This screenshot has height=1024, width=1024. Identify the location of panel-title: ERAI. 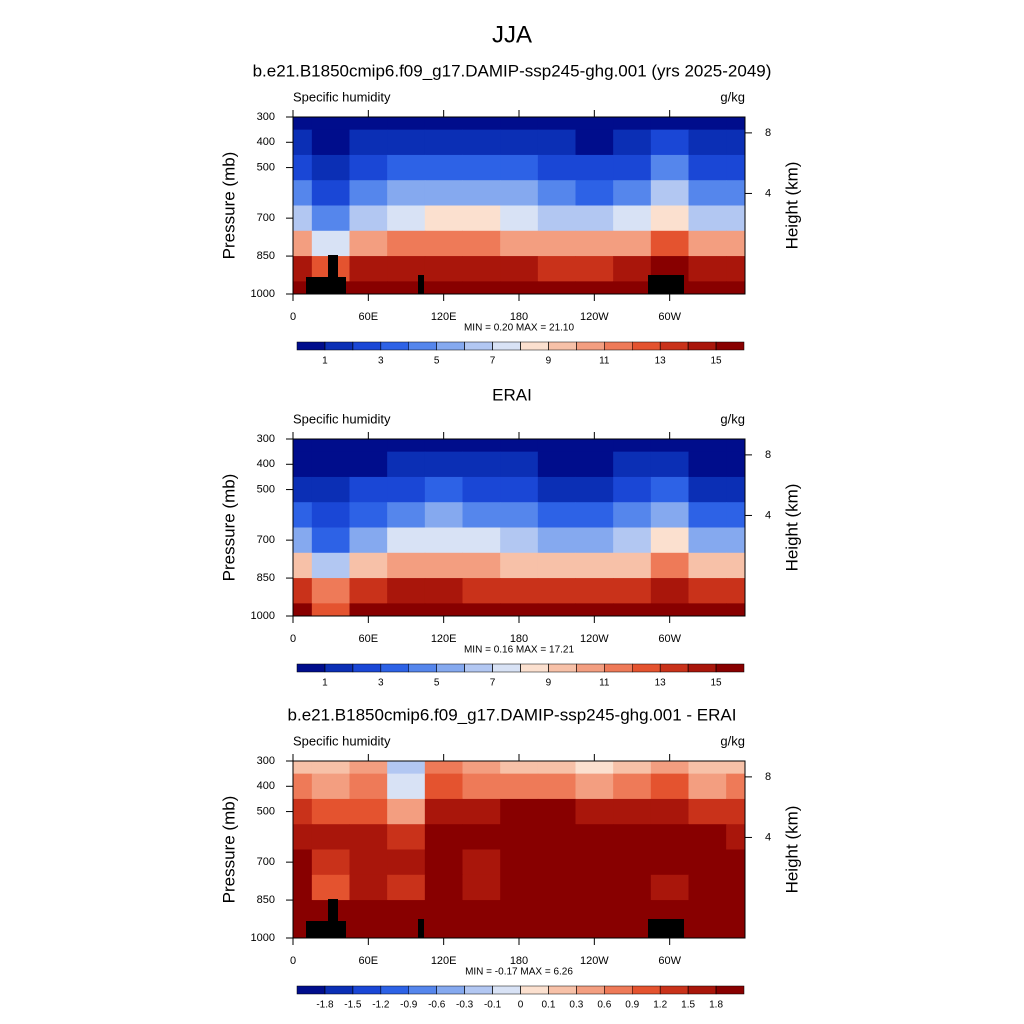
(512, 394).